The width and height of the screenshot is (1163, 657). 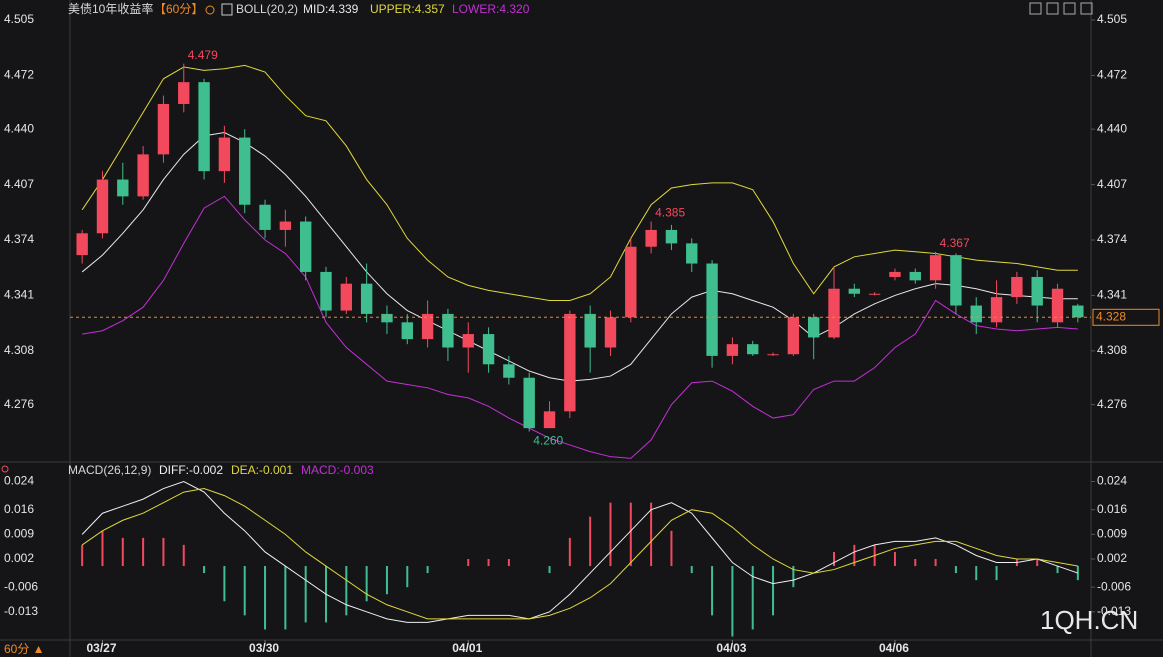 What do you see at coordinates (1112, 558) in the screenshot?
I see `y-tick-label-right: 0.002` at bounding box center [1112, 558].